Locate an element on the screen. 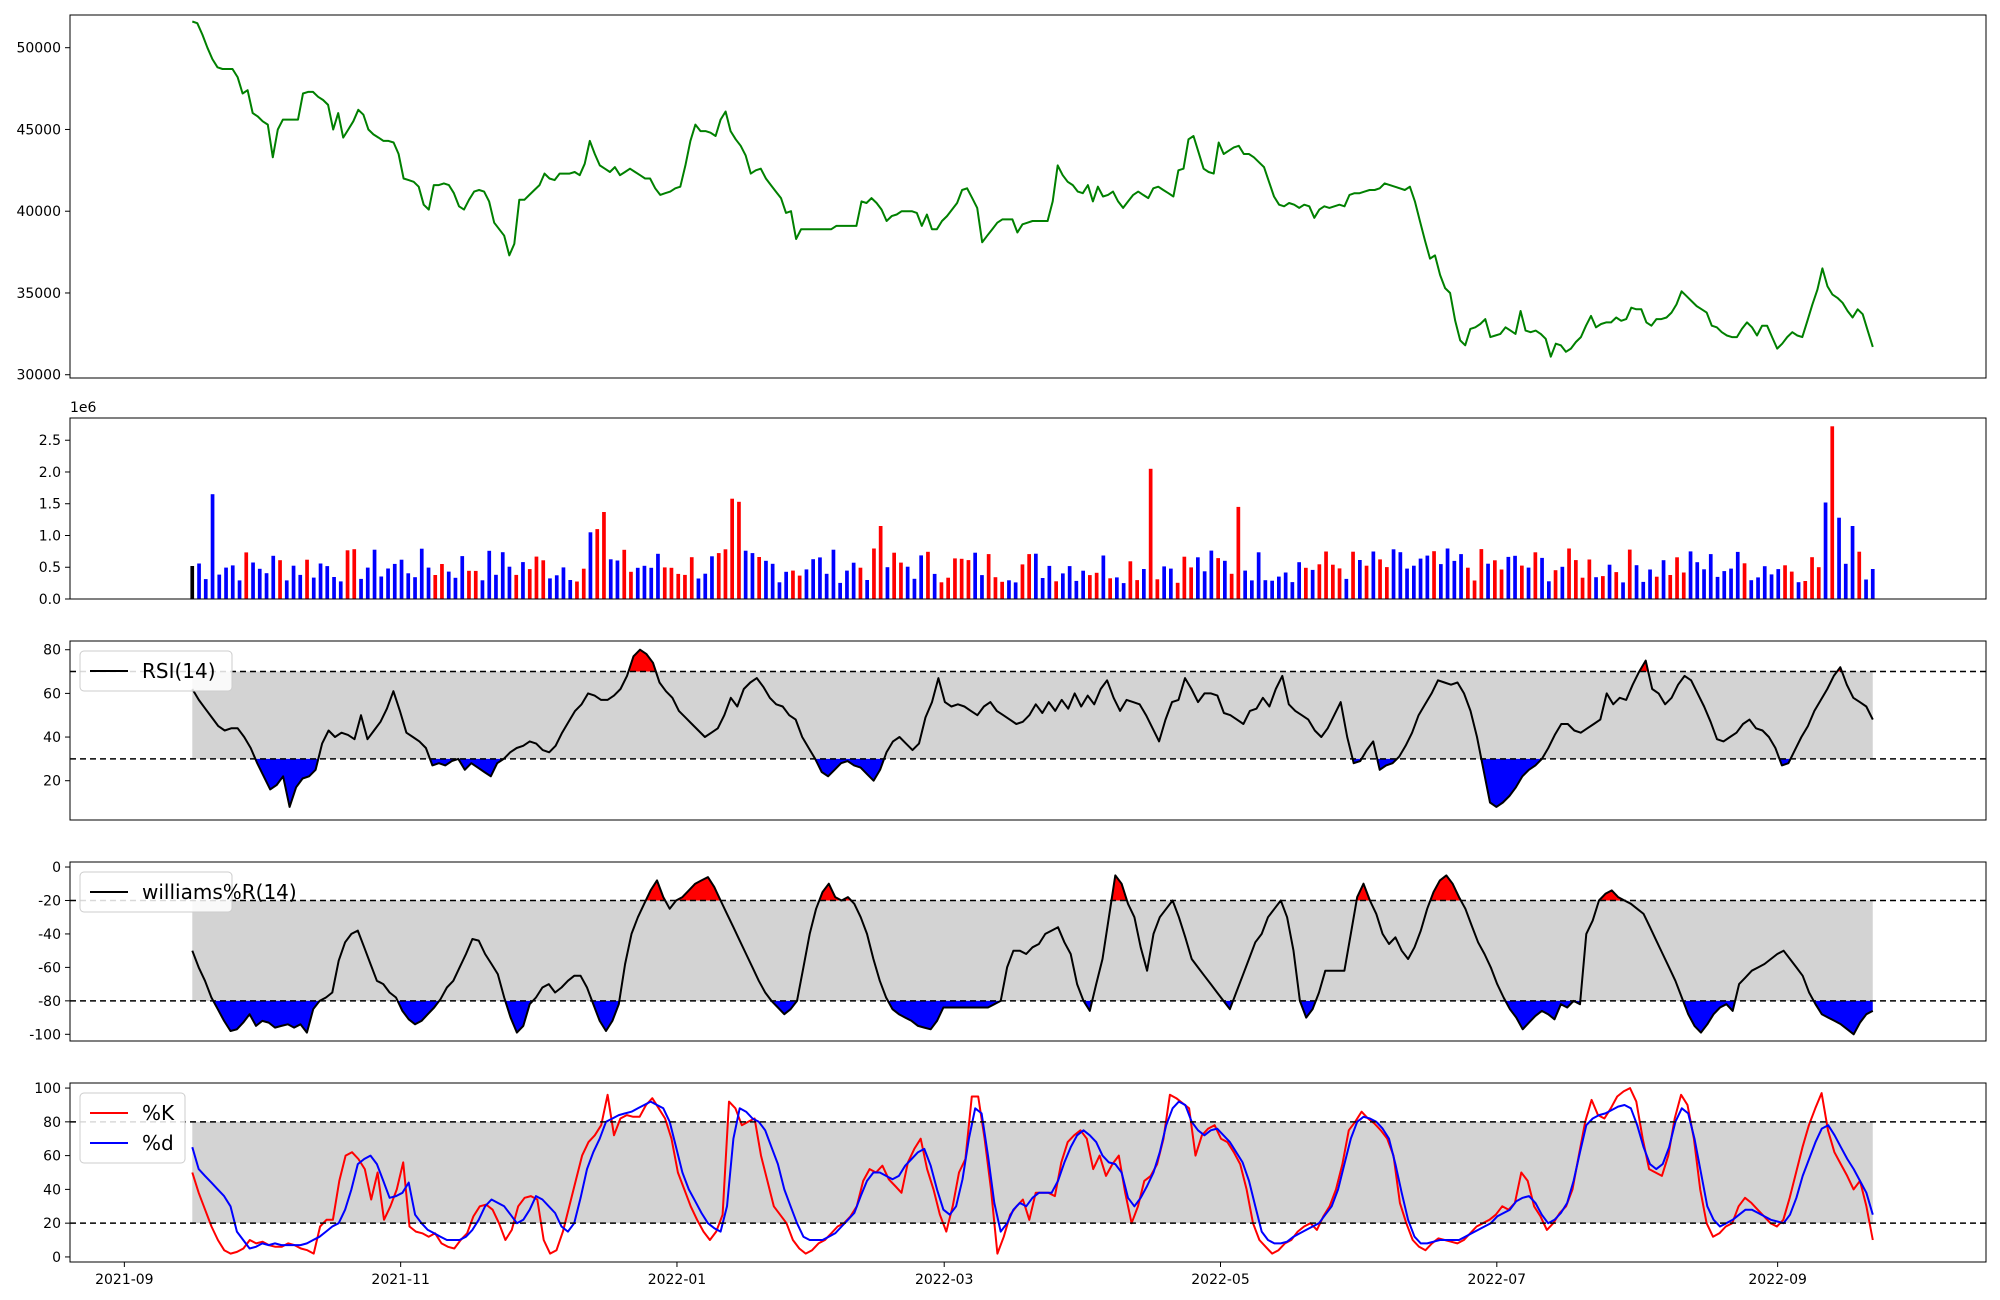 This screenshot has height=1300, width=2000. x-tick-label: 2022-09 is located at coordinates (1777, 1280).